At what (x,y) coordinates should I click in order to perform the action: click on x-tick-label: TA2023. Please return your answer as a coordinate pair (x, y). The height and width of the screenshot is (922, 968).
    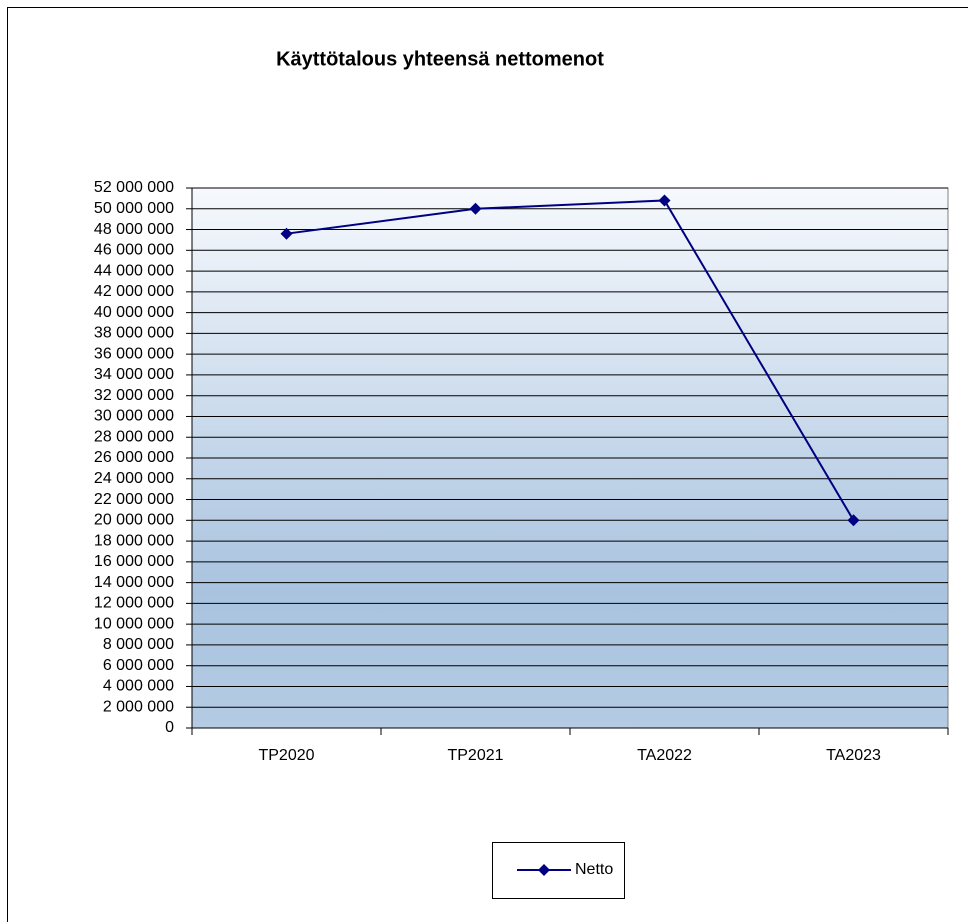
    Looking at the image, I should click on (853, 755).